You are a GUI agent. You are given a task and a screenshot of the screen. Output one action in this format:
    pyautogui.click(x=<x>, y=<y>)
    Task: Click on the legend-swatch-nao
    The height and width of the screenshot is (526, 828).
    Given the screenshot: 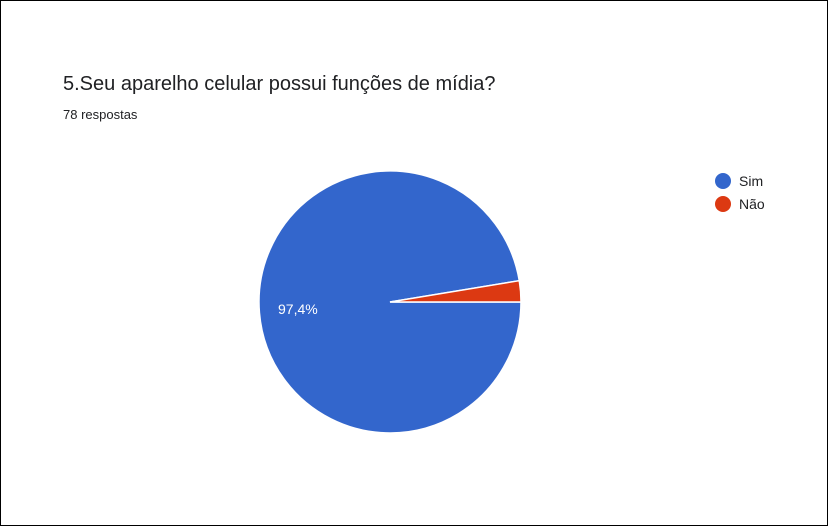 What is the action you would take?
    pyautogui.click(x=723, y=204)
    